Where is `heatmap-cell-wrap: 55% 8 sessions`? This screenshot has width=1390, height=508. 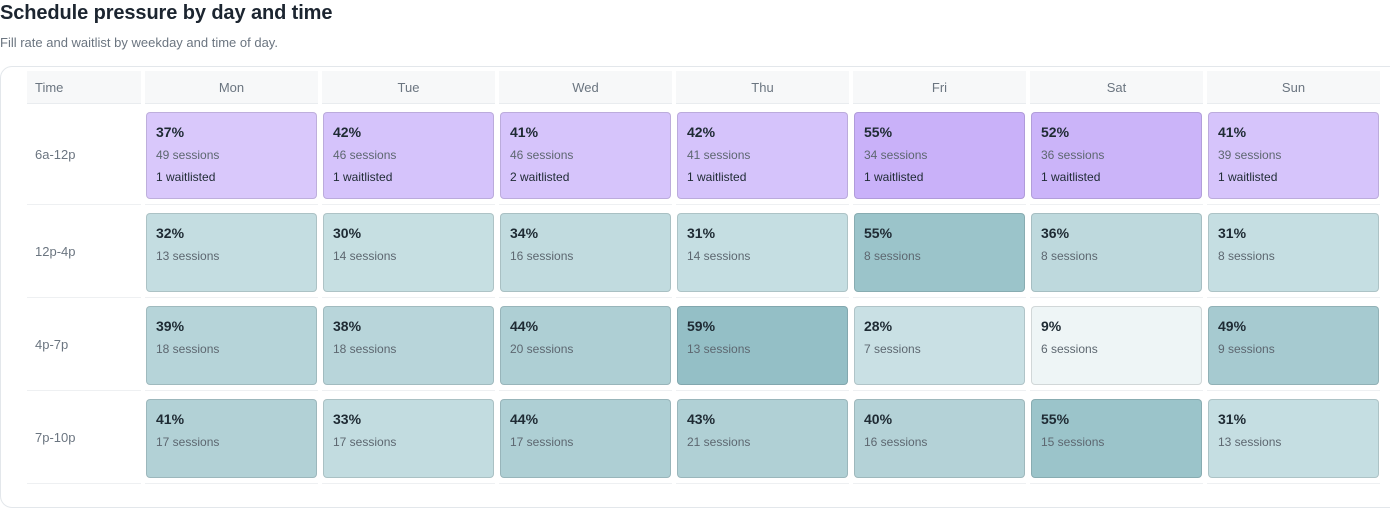 heatmap-cell-wrap: 55% 8 sessions is located at coordinates (939, 251).